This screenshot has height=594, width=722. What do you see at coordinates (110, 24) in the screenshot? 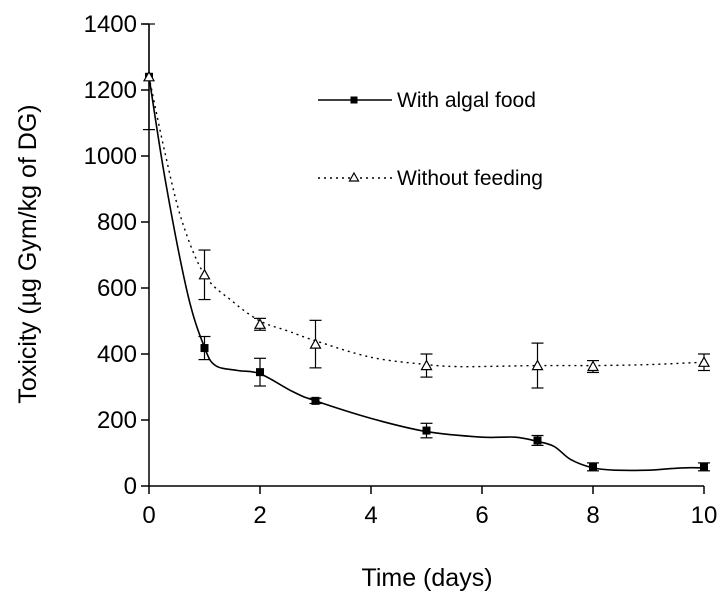
I see `y-tick-label: 1400` at bounding box center [110, 24].